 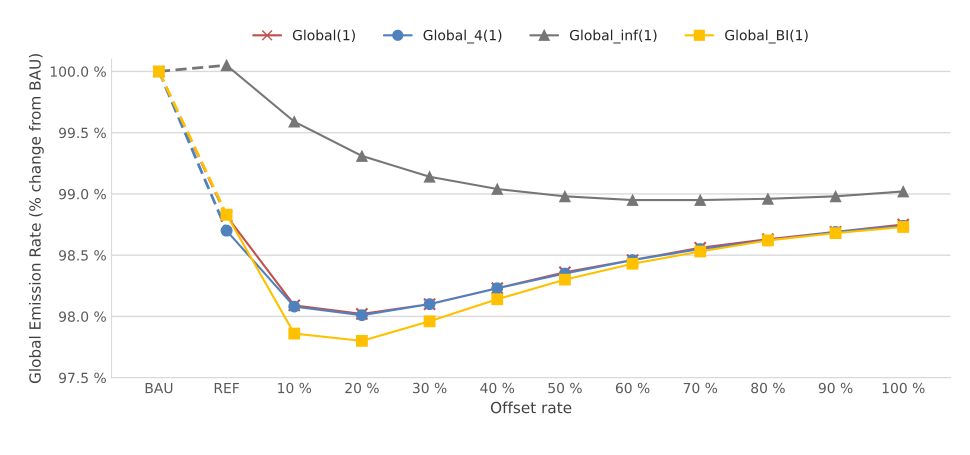 What do you see at coordinates (766, 37) in the screenshot?
I see `legend-label: Global_BI(1)` at bounding box center [766, 37].